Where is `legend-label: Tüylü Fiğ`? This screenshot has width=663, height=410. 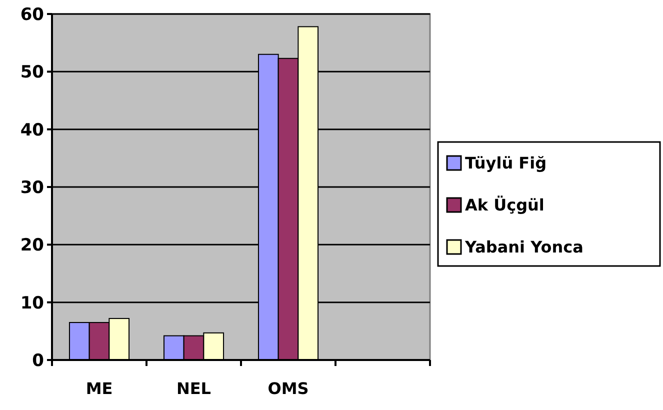
legend-label: Tüylü Fiğ is located at coordinates (506, 163).